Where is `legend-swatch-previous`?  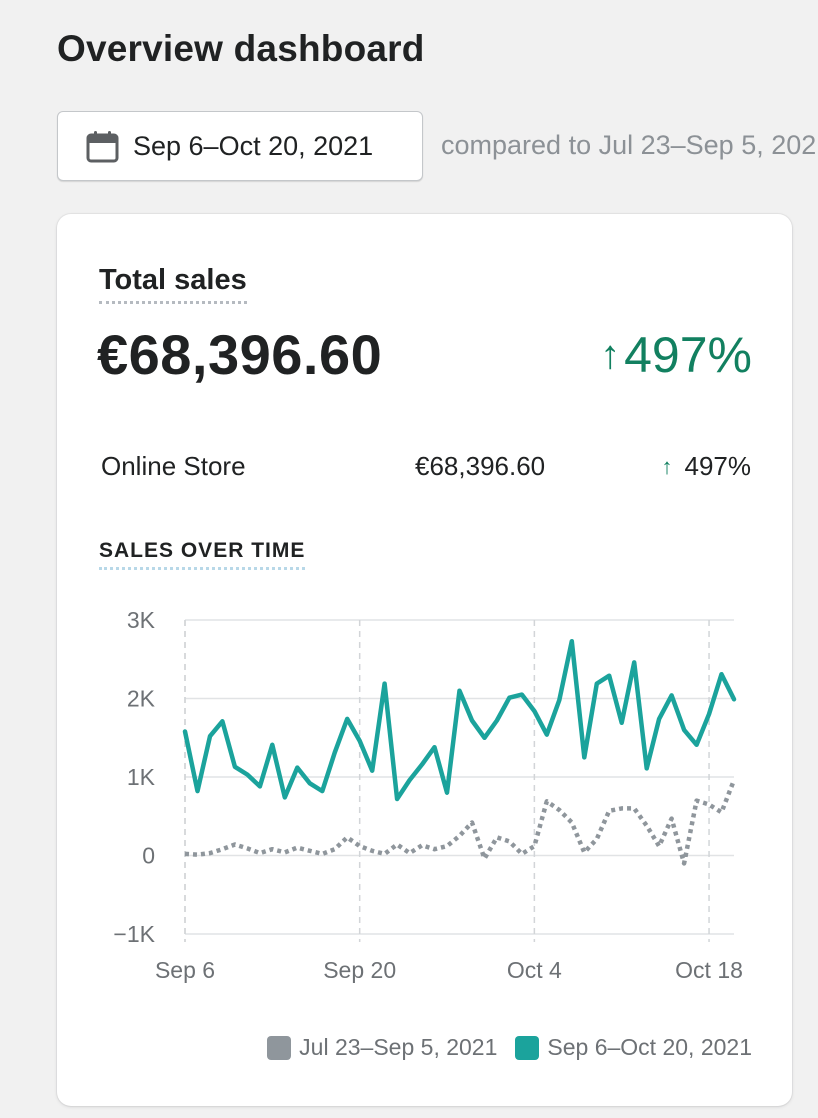 legend-swatch-previous is located at coordinates (279, 1047).